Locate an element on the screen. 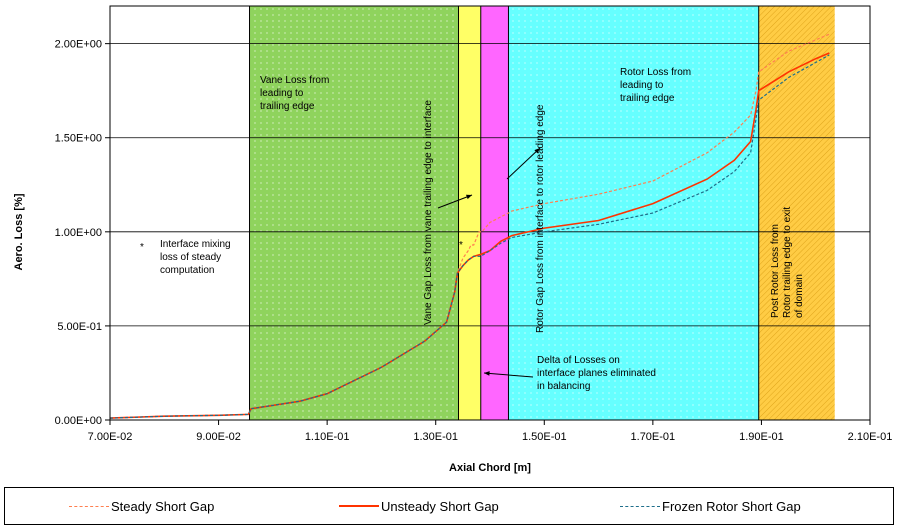 The width and height of the screenshot is (901, 531). legend-swatch-frozen is located at coordinates (640, 506).